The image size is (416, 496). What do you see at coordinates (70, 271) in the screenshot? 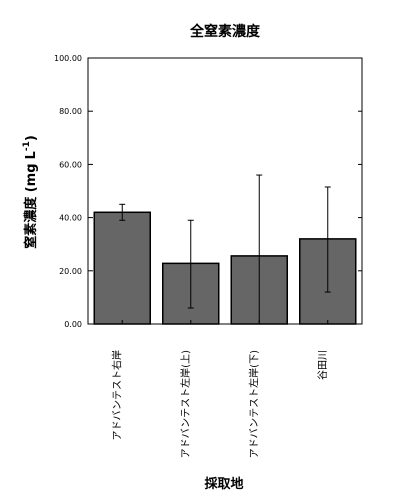
I see `y-tick-label: 20.00` at bounding box center [70, 271].